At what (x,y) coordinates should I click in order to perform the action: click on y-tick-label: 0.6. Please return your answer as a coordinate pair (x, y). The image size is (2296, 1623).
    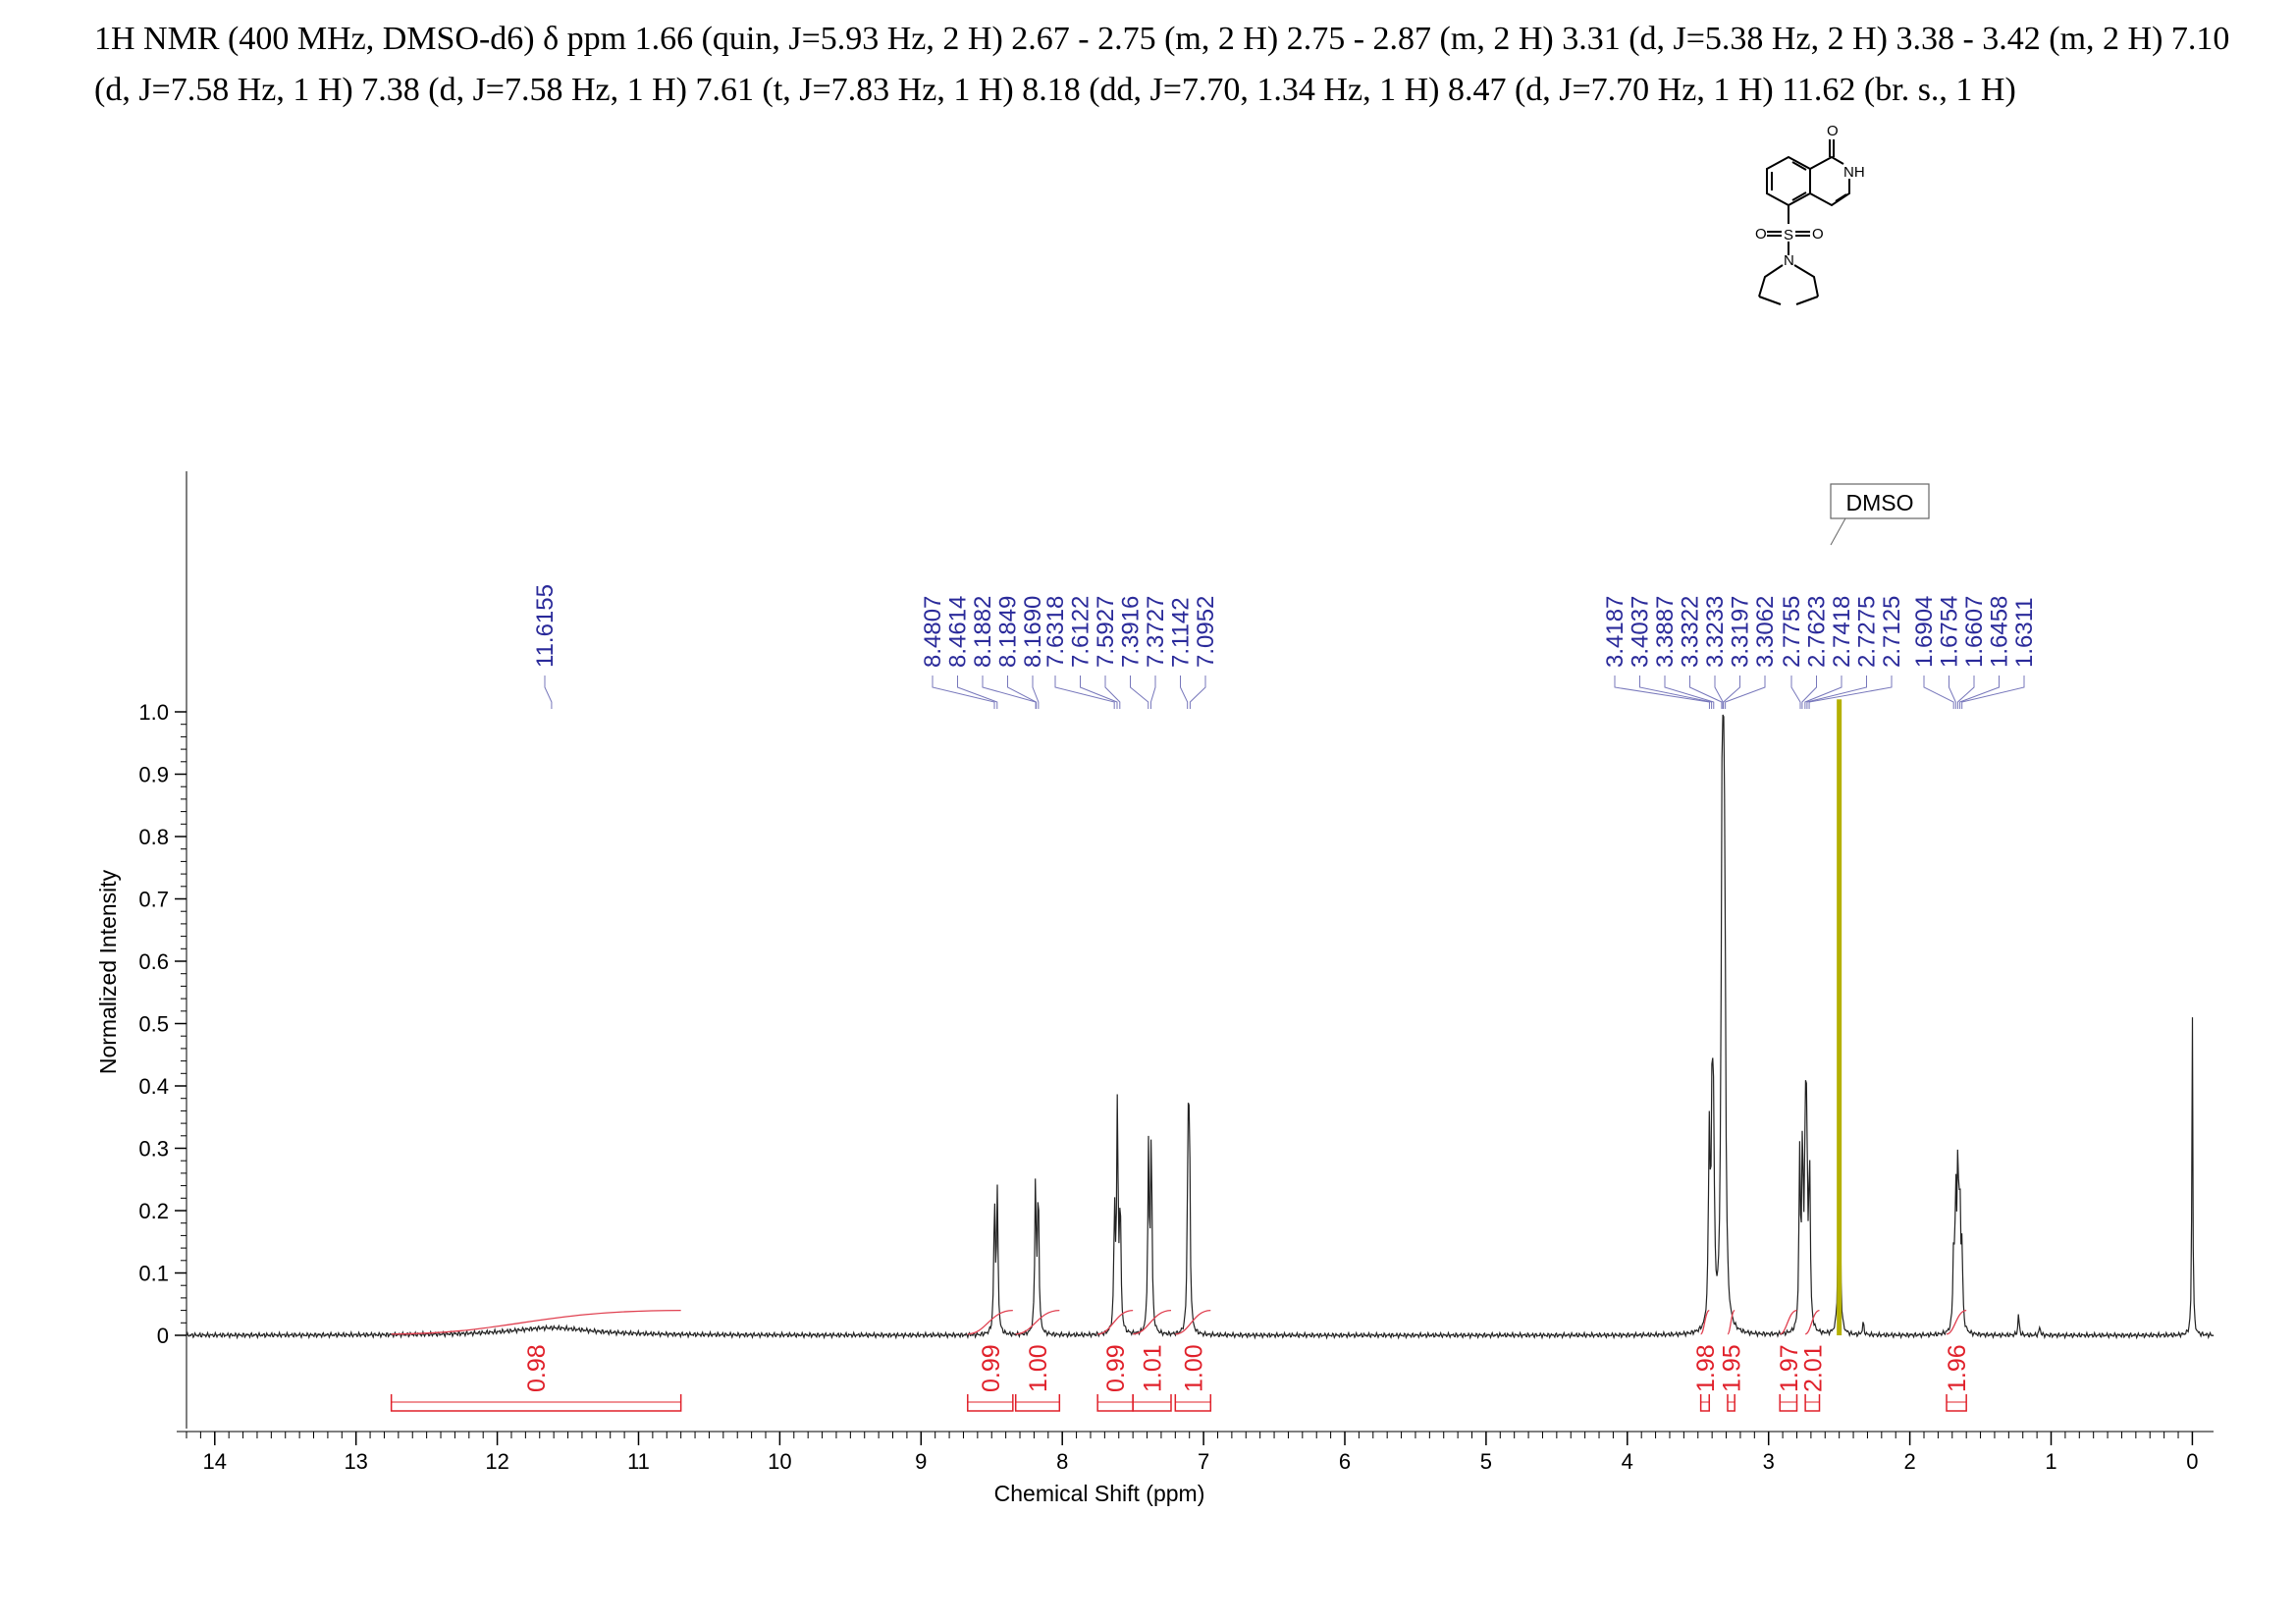
    Looking at the image, I should click on (153, 961).